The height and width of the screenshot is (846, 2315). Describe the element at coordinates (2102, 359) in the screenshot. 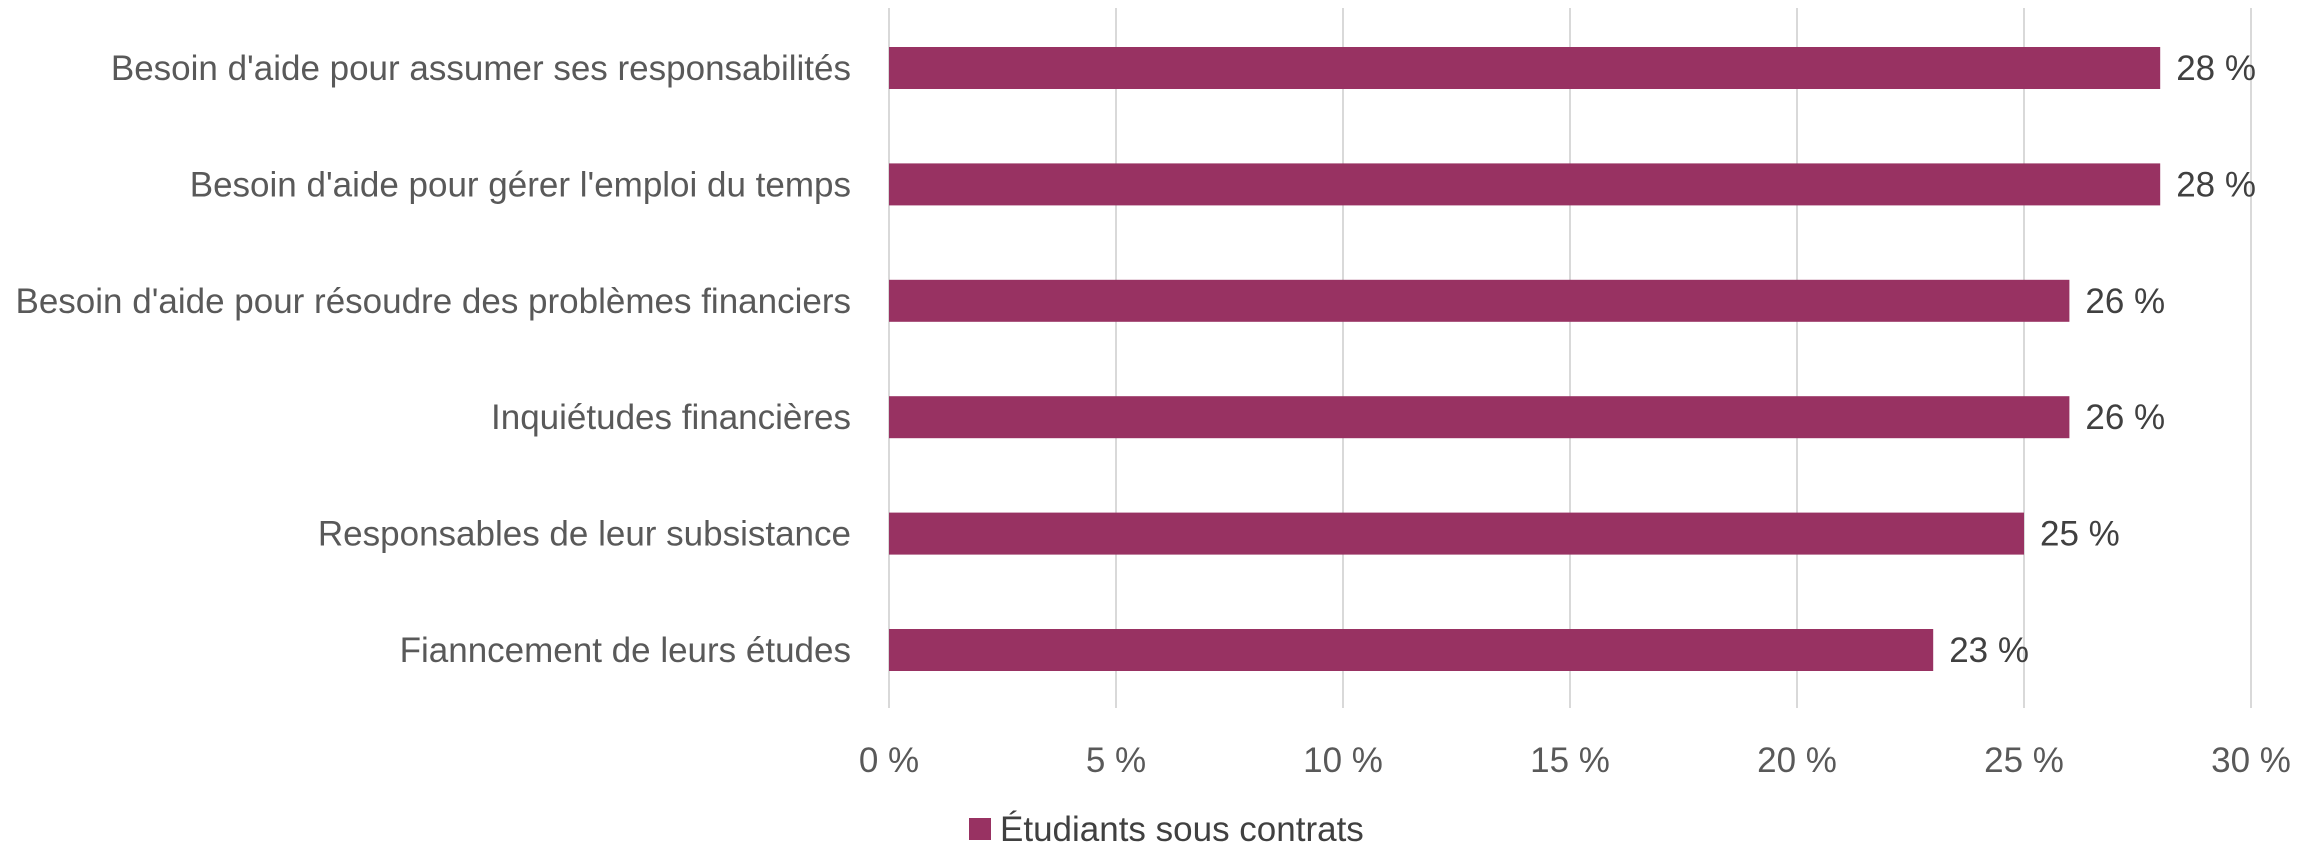

I see `data-labels: 28 % 28 % 26 % 26 % 25 % 23 %` at that location.